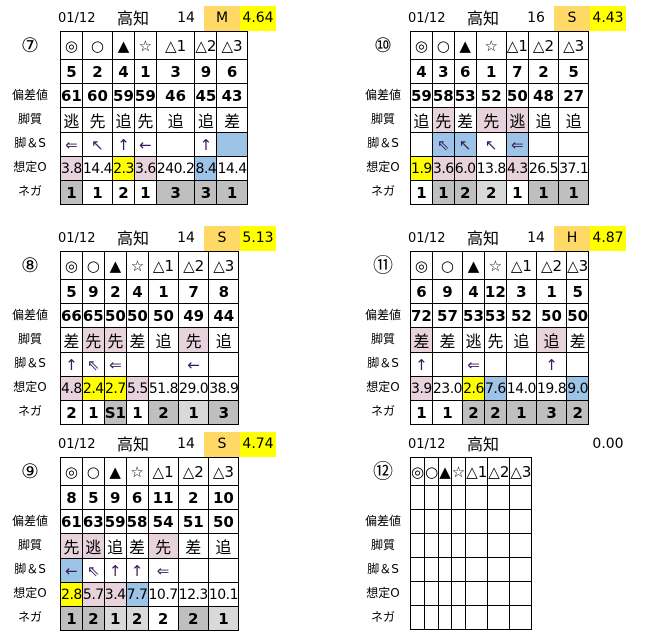 The image size is (672, 638). I want to click on row-label: 脚＆S, so click(30, 143).